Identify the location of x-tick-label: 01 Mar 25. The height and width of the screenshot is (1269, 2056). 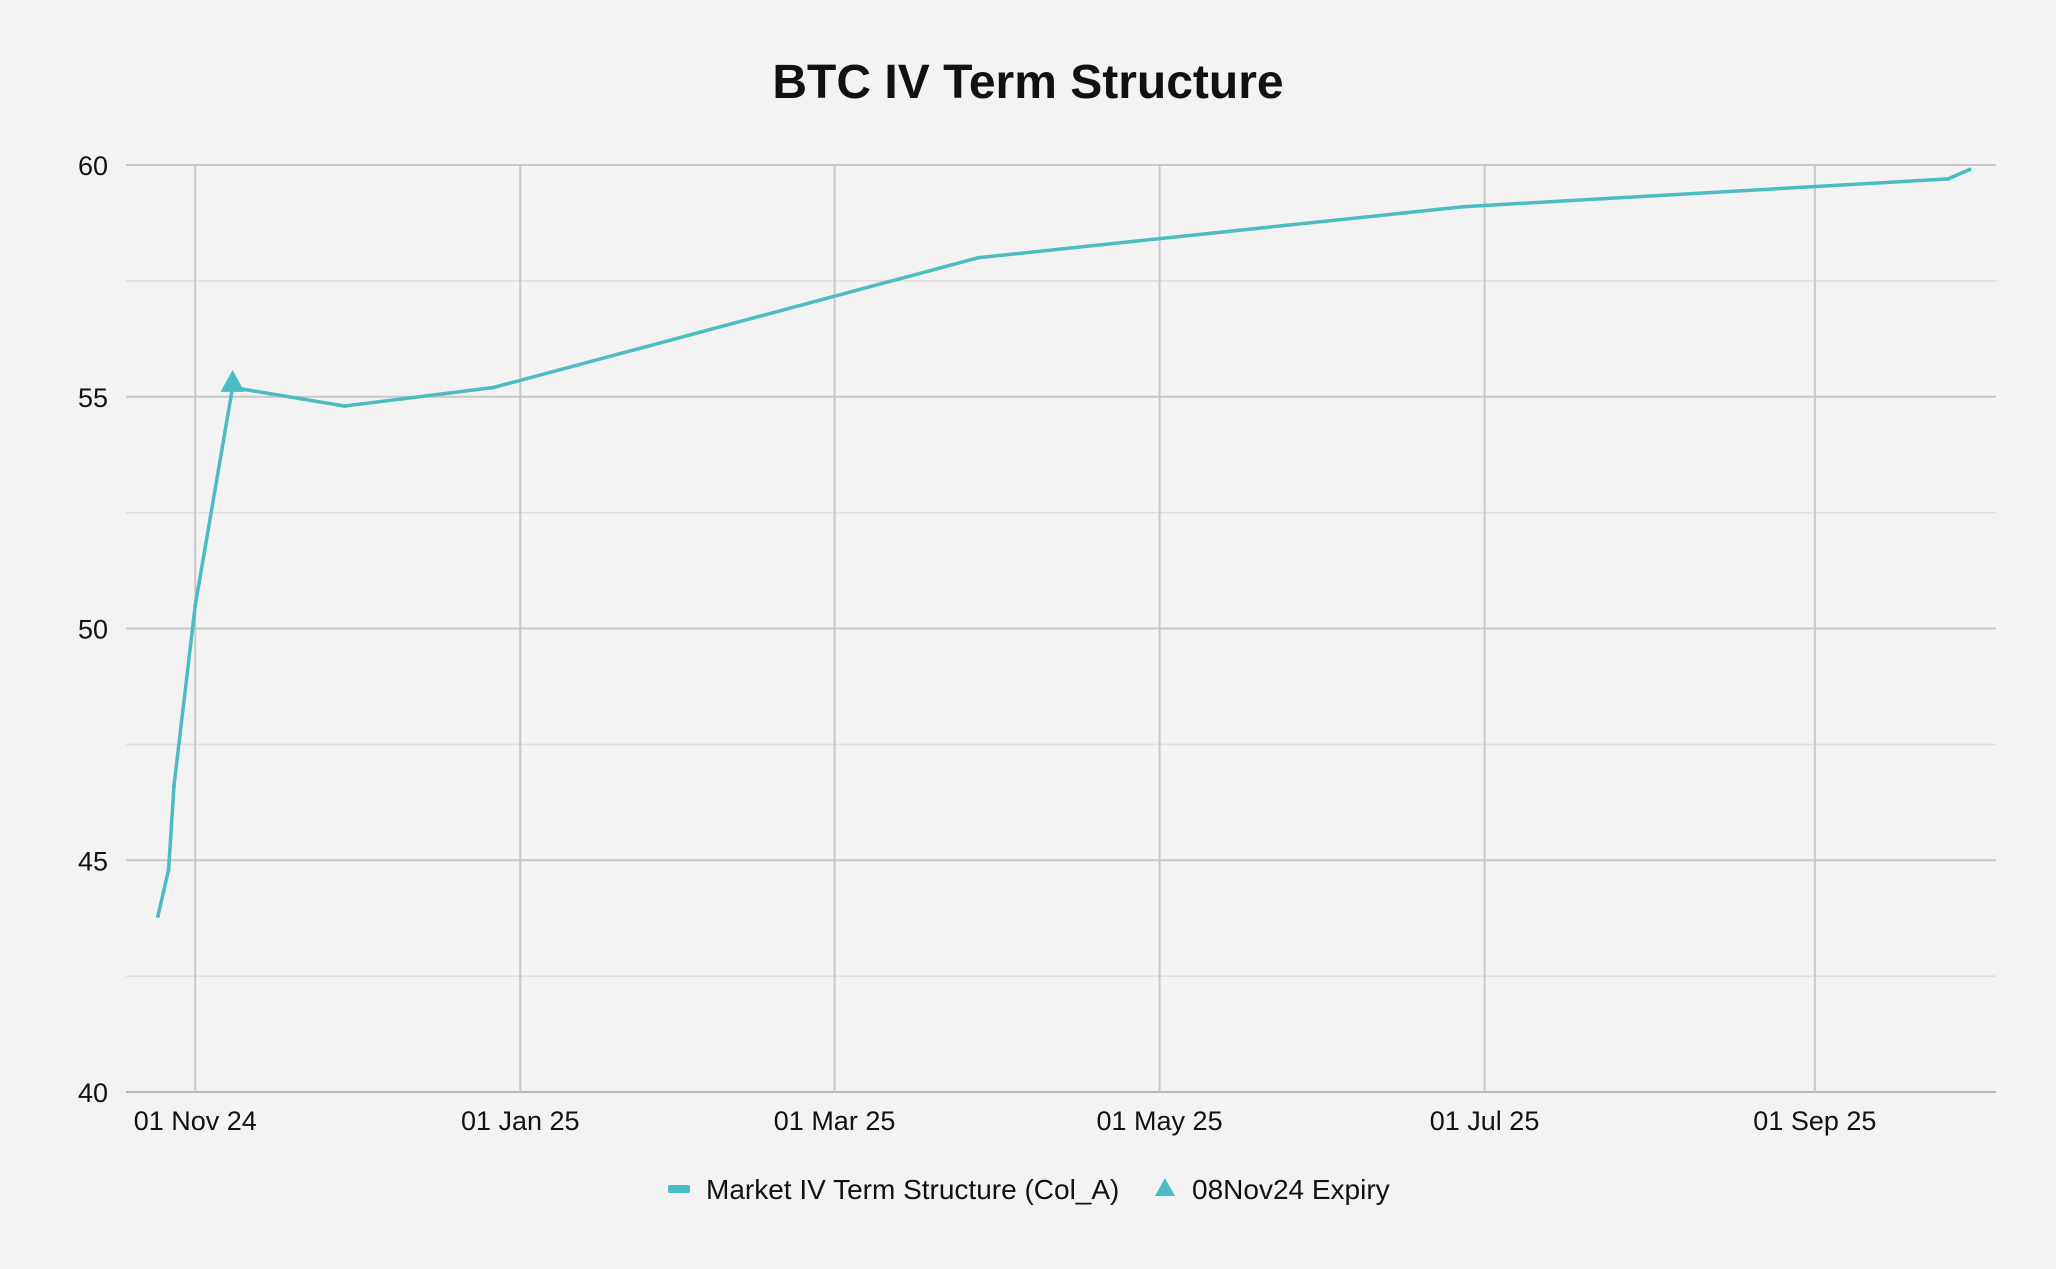
(835, 1121).